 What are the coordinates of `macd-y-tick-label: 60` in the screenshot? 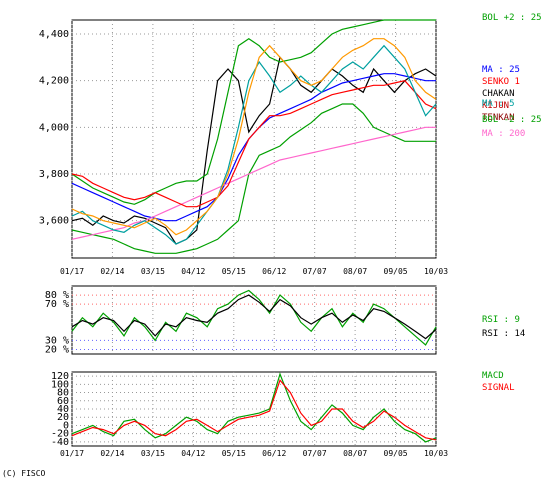 It's located at (63, 401).